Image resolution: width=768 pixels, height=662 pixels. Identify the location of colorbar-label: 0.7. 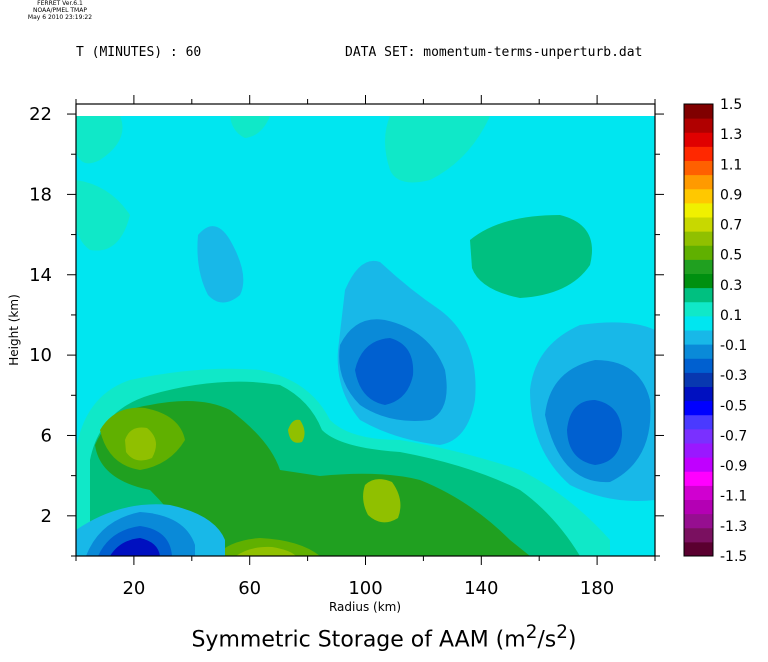
(731, 226).